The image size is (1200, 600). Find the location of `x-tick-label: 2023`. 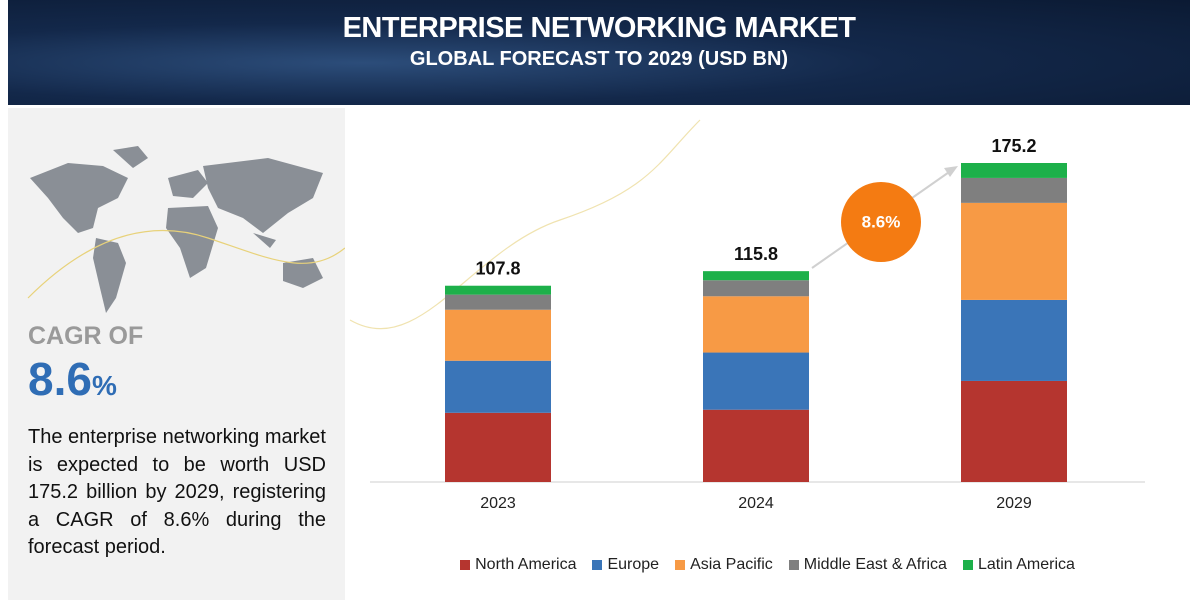

x-tick-label: 2023 is located at coordinates (498, 503).